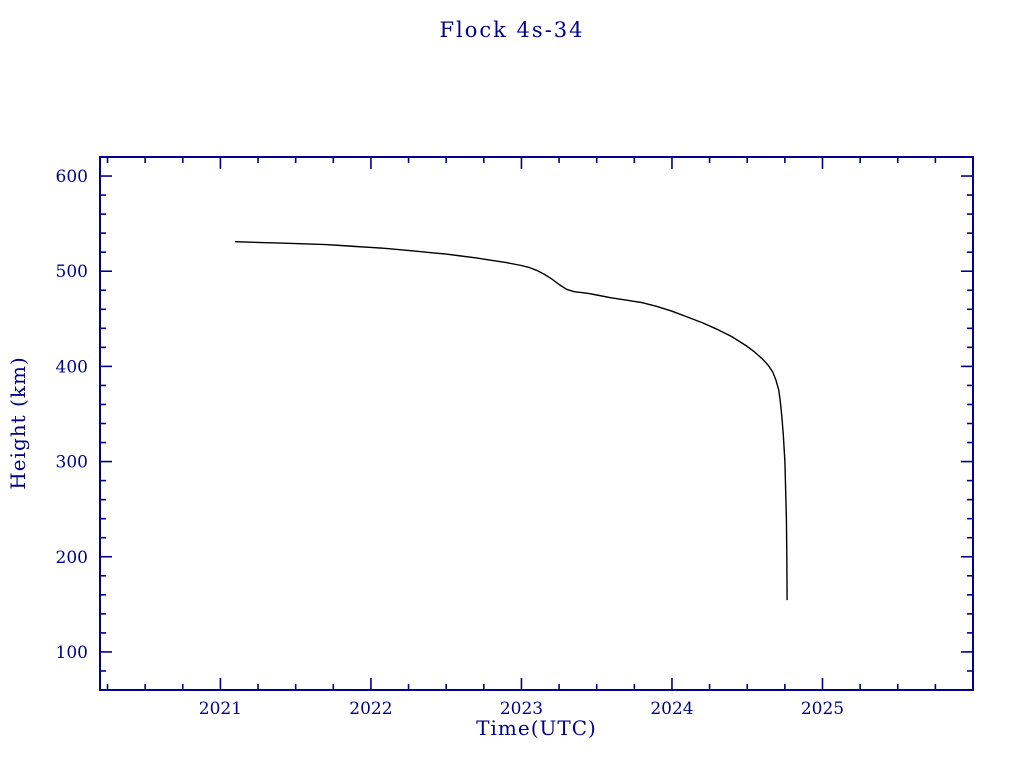 Image resolution: width=1024 pixels, height=768 pixels. Describe the element at coordinates (671, 709) in the screenshot. I see `x-tick-label: 2024` at that location.